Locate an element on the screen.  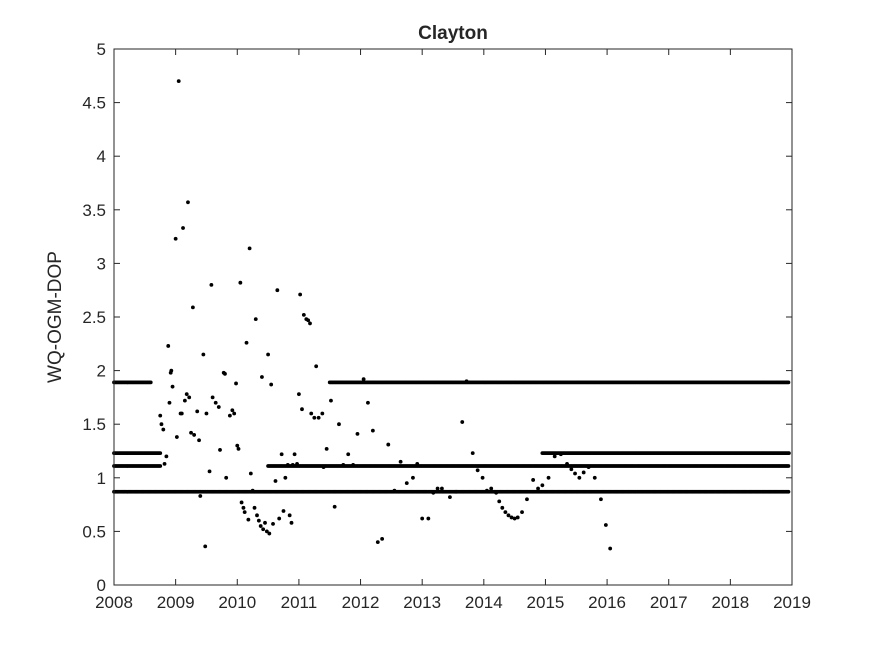
x-tick-label: 2010 is located at coordinates (237, 602).